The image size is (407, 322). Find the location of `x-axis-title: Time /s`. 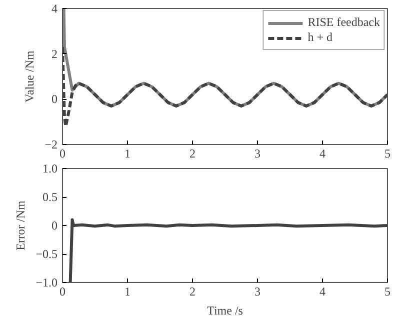

x-axis-title: Time /s is located at coordinates (225, 311).